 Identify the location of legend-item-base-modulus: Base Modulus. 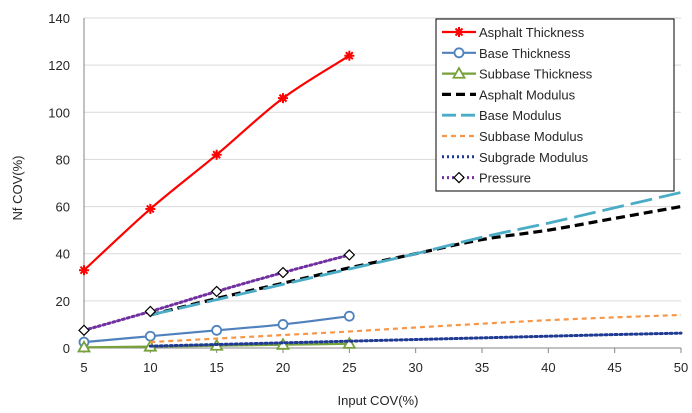
(502, 115).